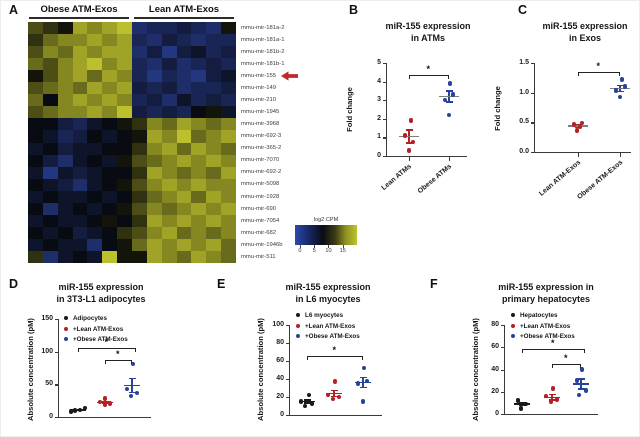 The height and width of the screenshot is (437, 640). Describe the element at coordinates (106, 342) in the screenshot. I see `significance-star: *` at that location.